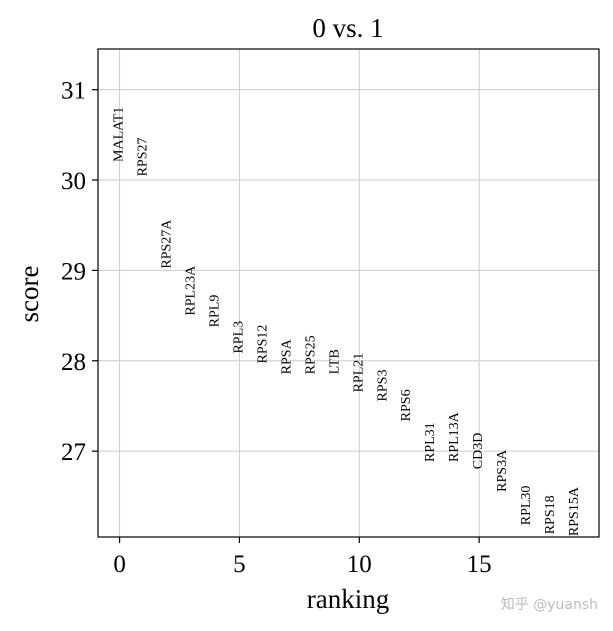 The image size is (613, 631). What do you see at coordinates (167, 244) in the screenshot?
I see `gene-label: RPS27A` at bounding box center [167, 244].